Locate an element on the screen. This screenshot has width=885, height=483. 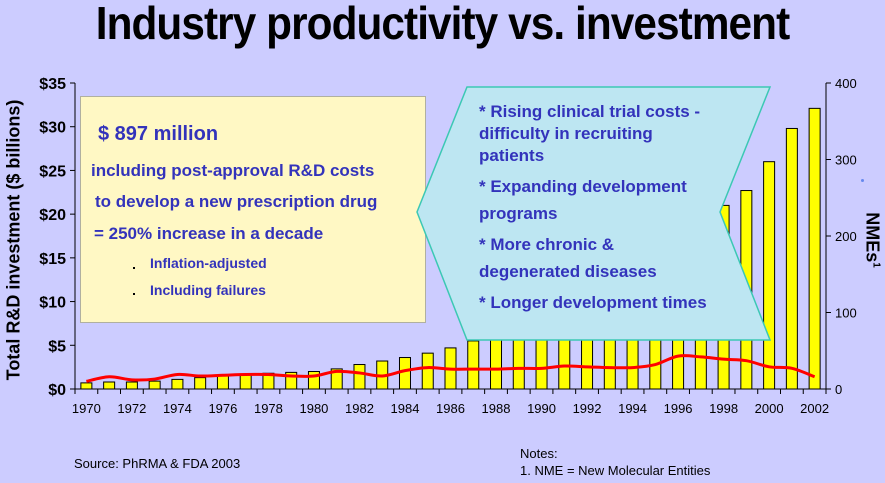
x-tick-label: 2000 is located at coordinates (769, 408).